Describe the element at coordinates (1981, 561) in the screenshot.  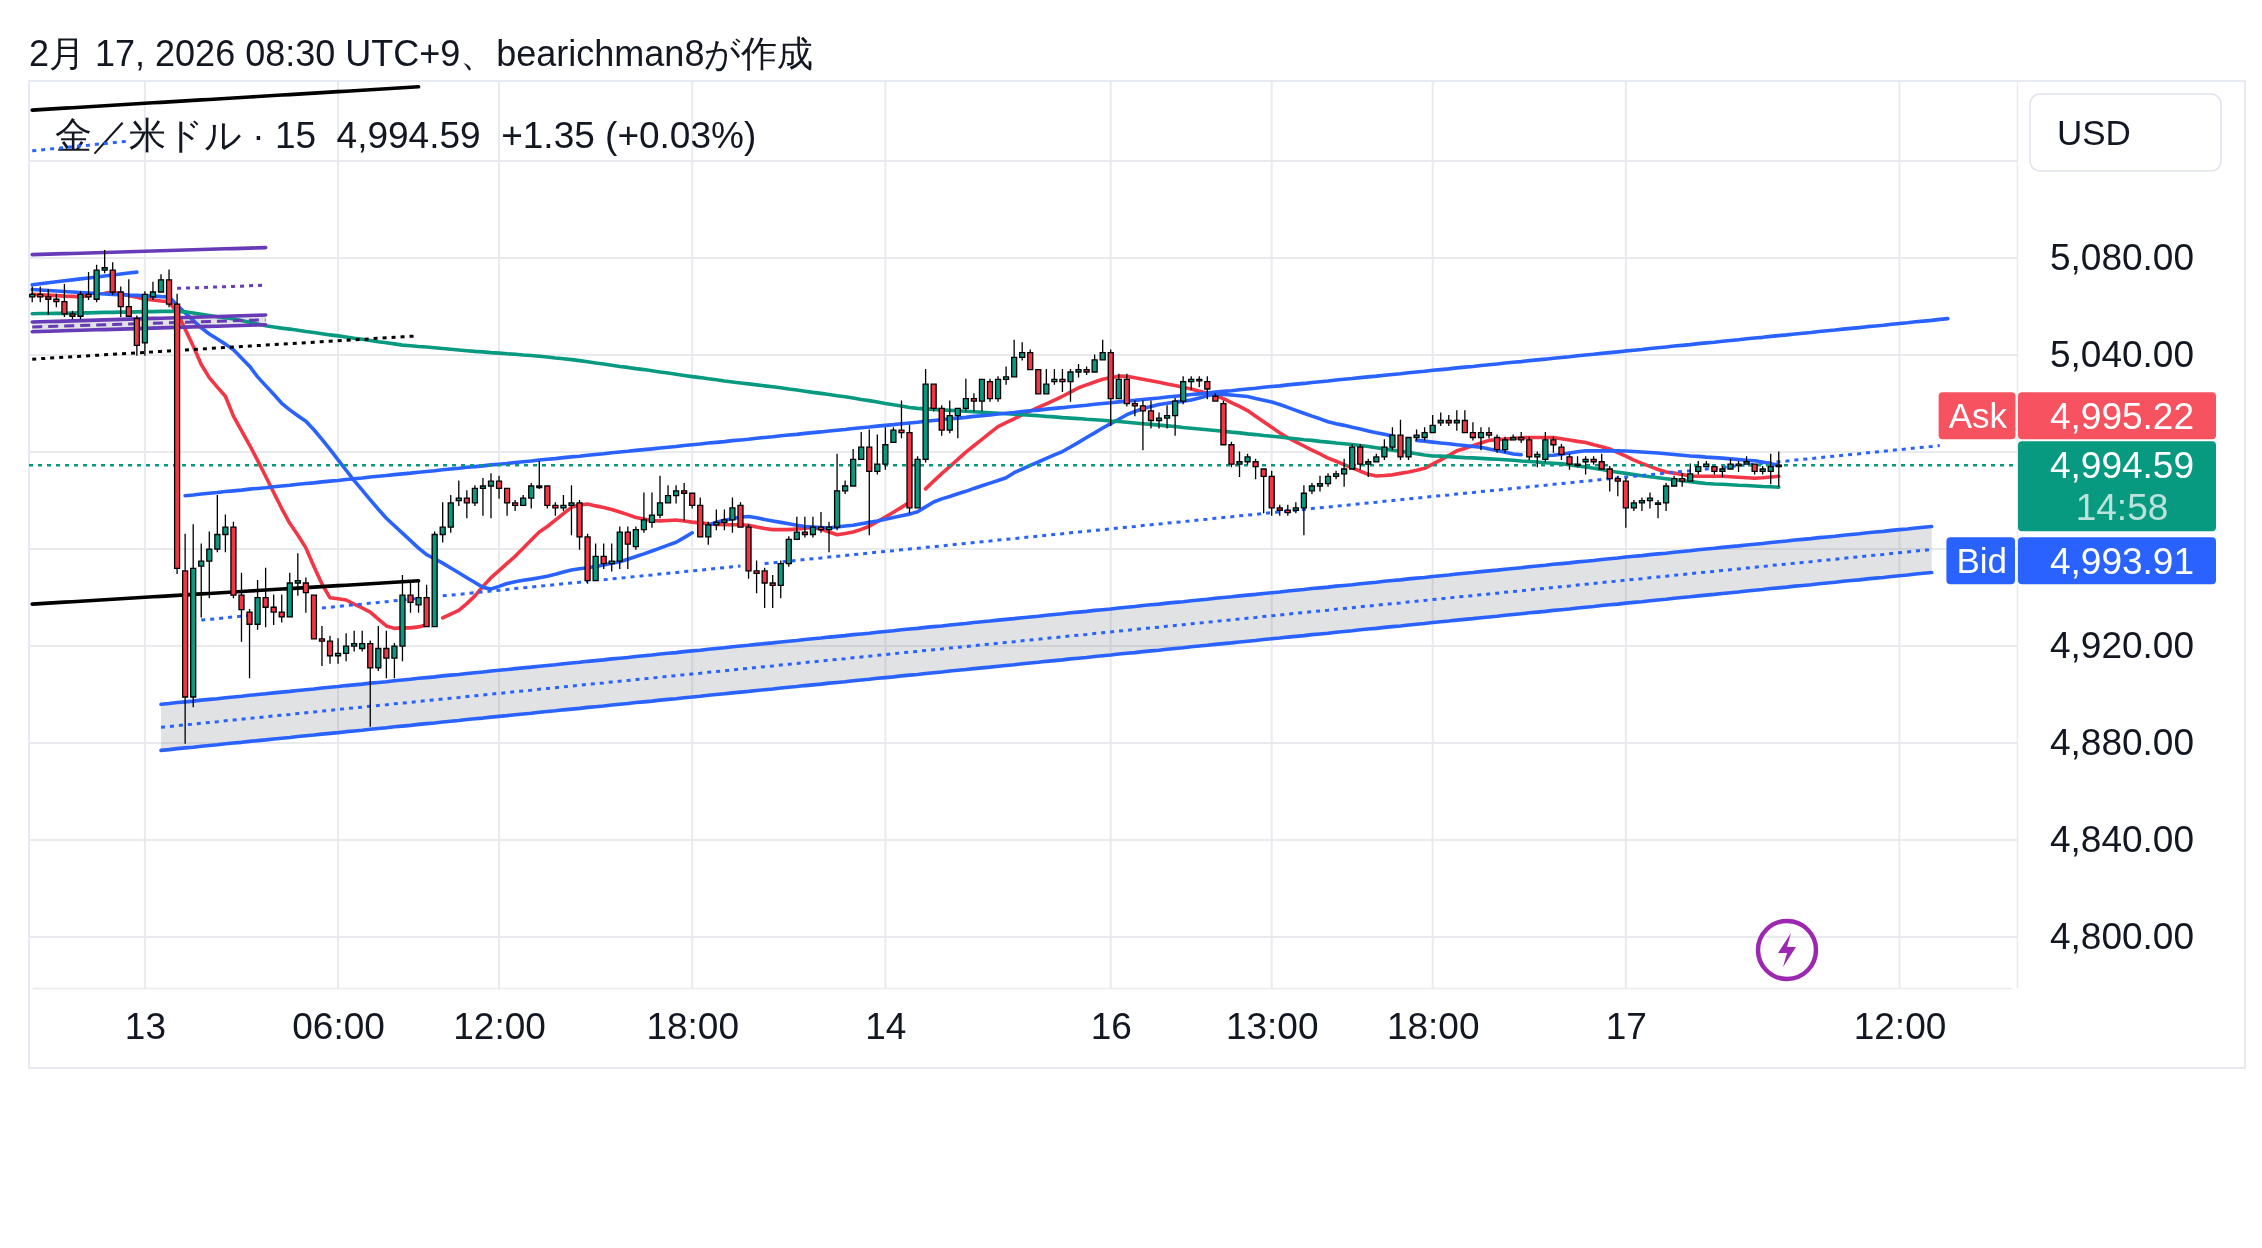
I see `annotation: Bid` at that location.